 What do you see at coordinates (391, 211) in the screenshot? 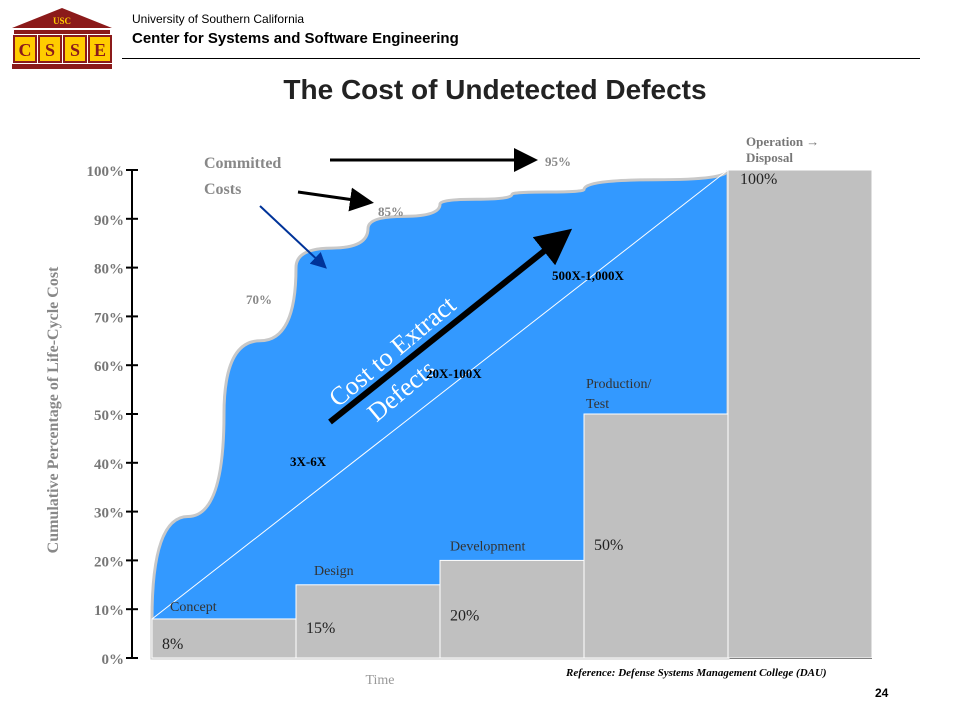
I see `committed-percent-annotation: 85%` at bounding box center [391, 211].